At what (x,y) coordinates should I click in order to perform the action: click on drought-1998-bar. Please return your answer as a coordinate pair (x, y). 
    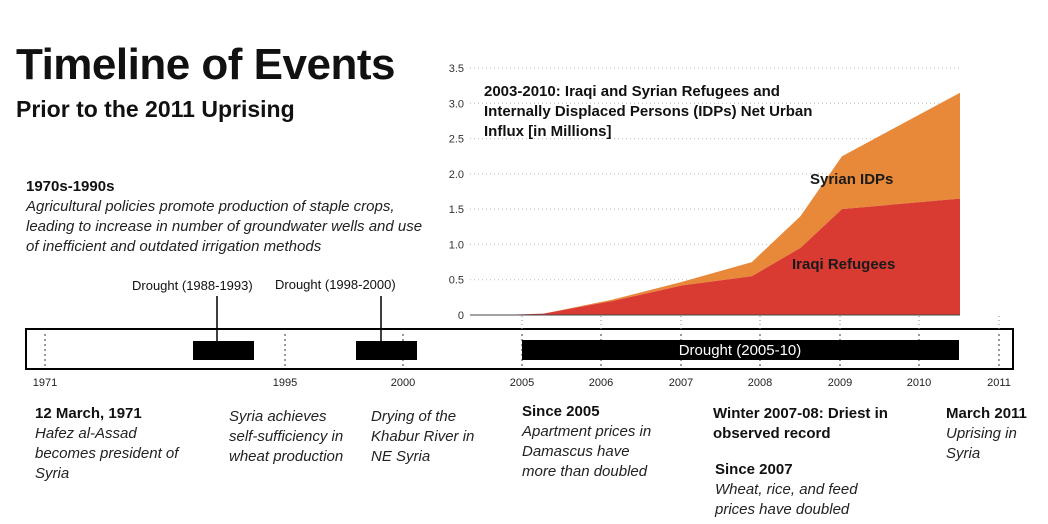
    Looking at the image, I should click on (386, 350).